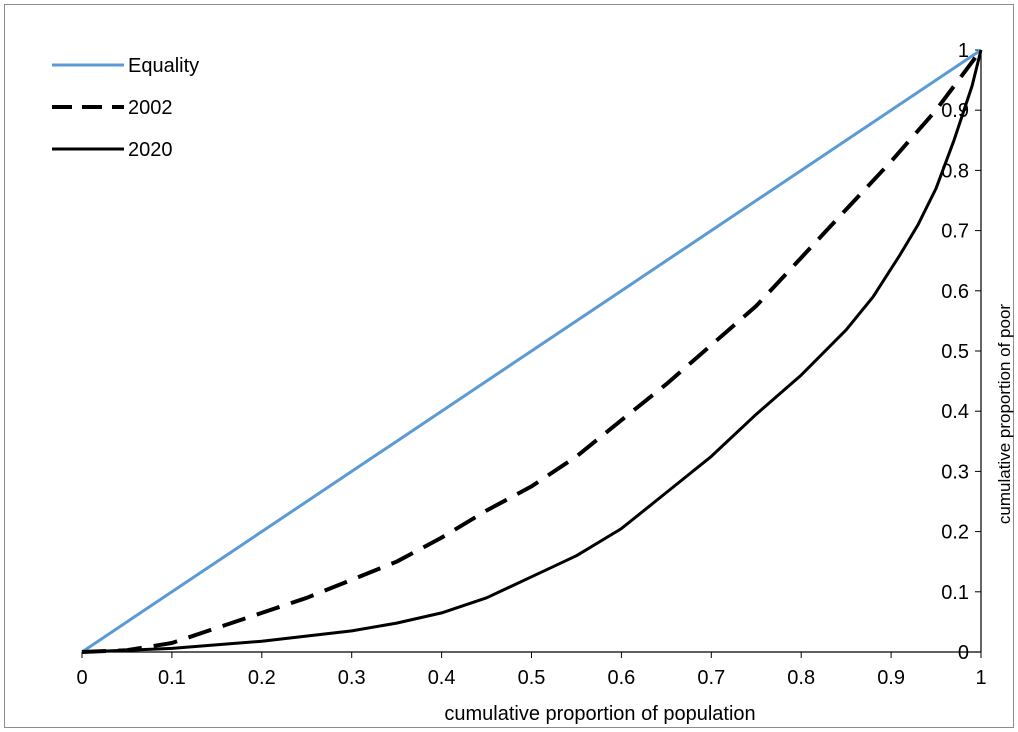 The width and height of the screenshot is (1018, 732). Describe the element at coordinates (711, 678) in the screenshot. I see `x-tick-label: 0.7` at that location.